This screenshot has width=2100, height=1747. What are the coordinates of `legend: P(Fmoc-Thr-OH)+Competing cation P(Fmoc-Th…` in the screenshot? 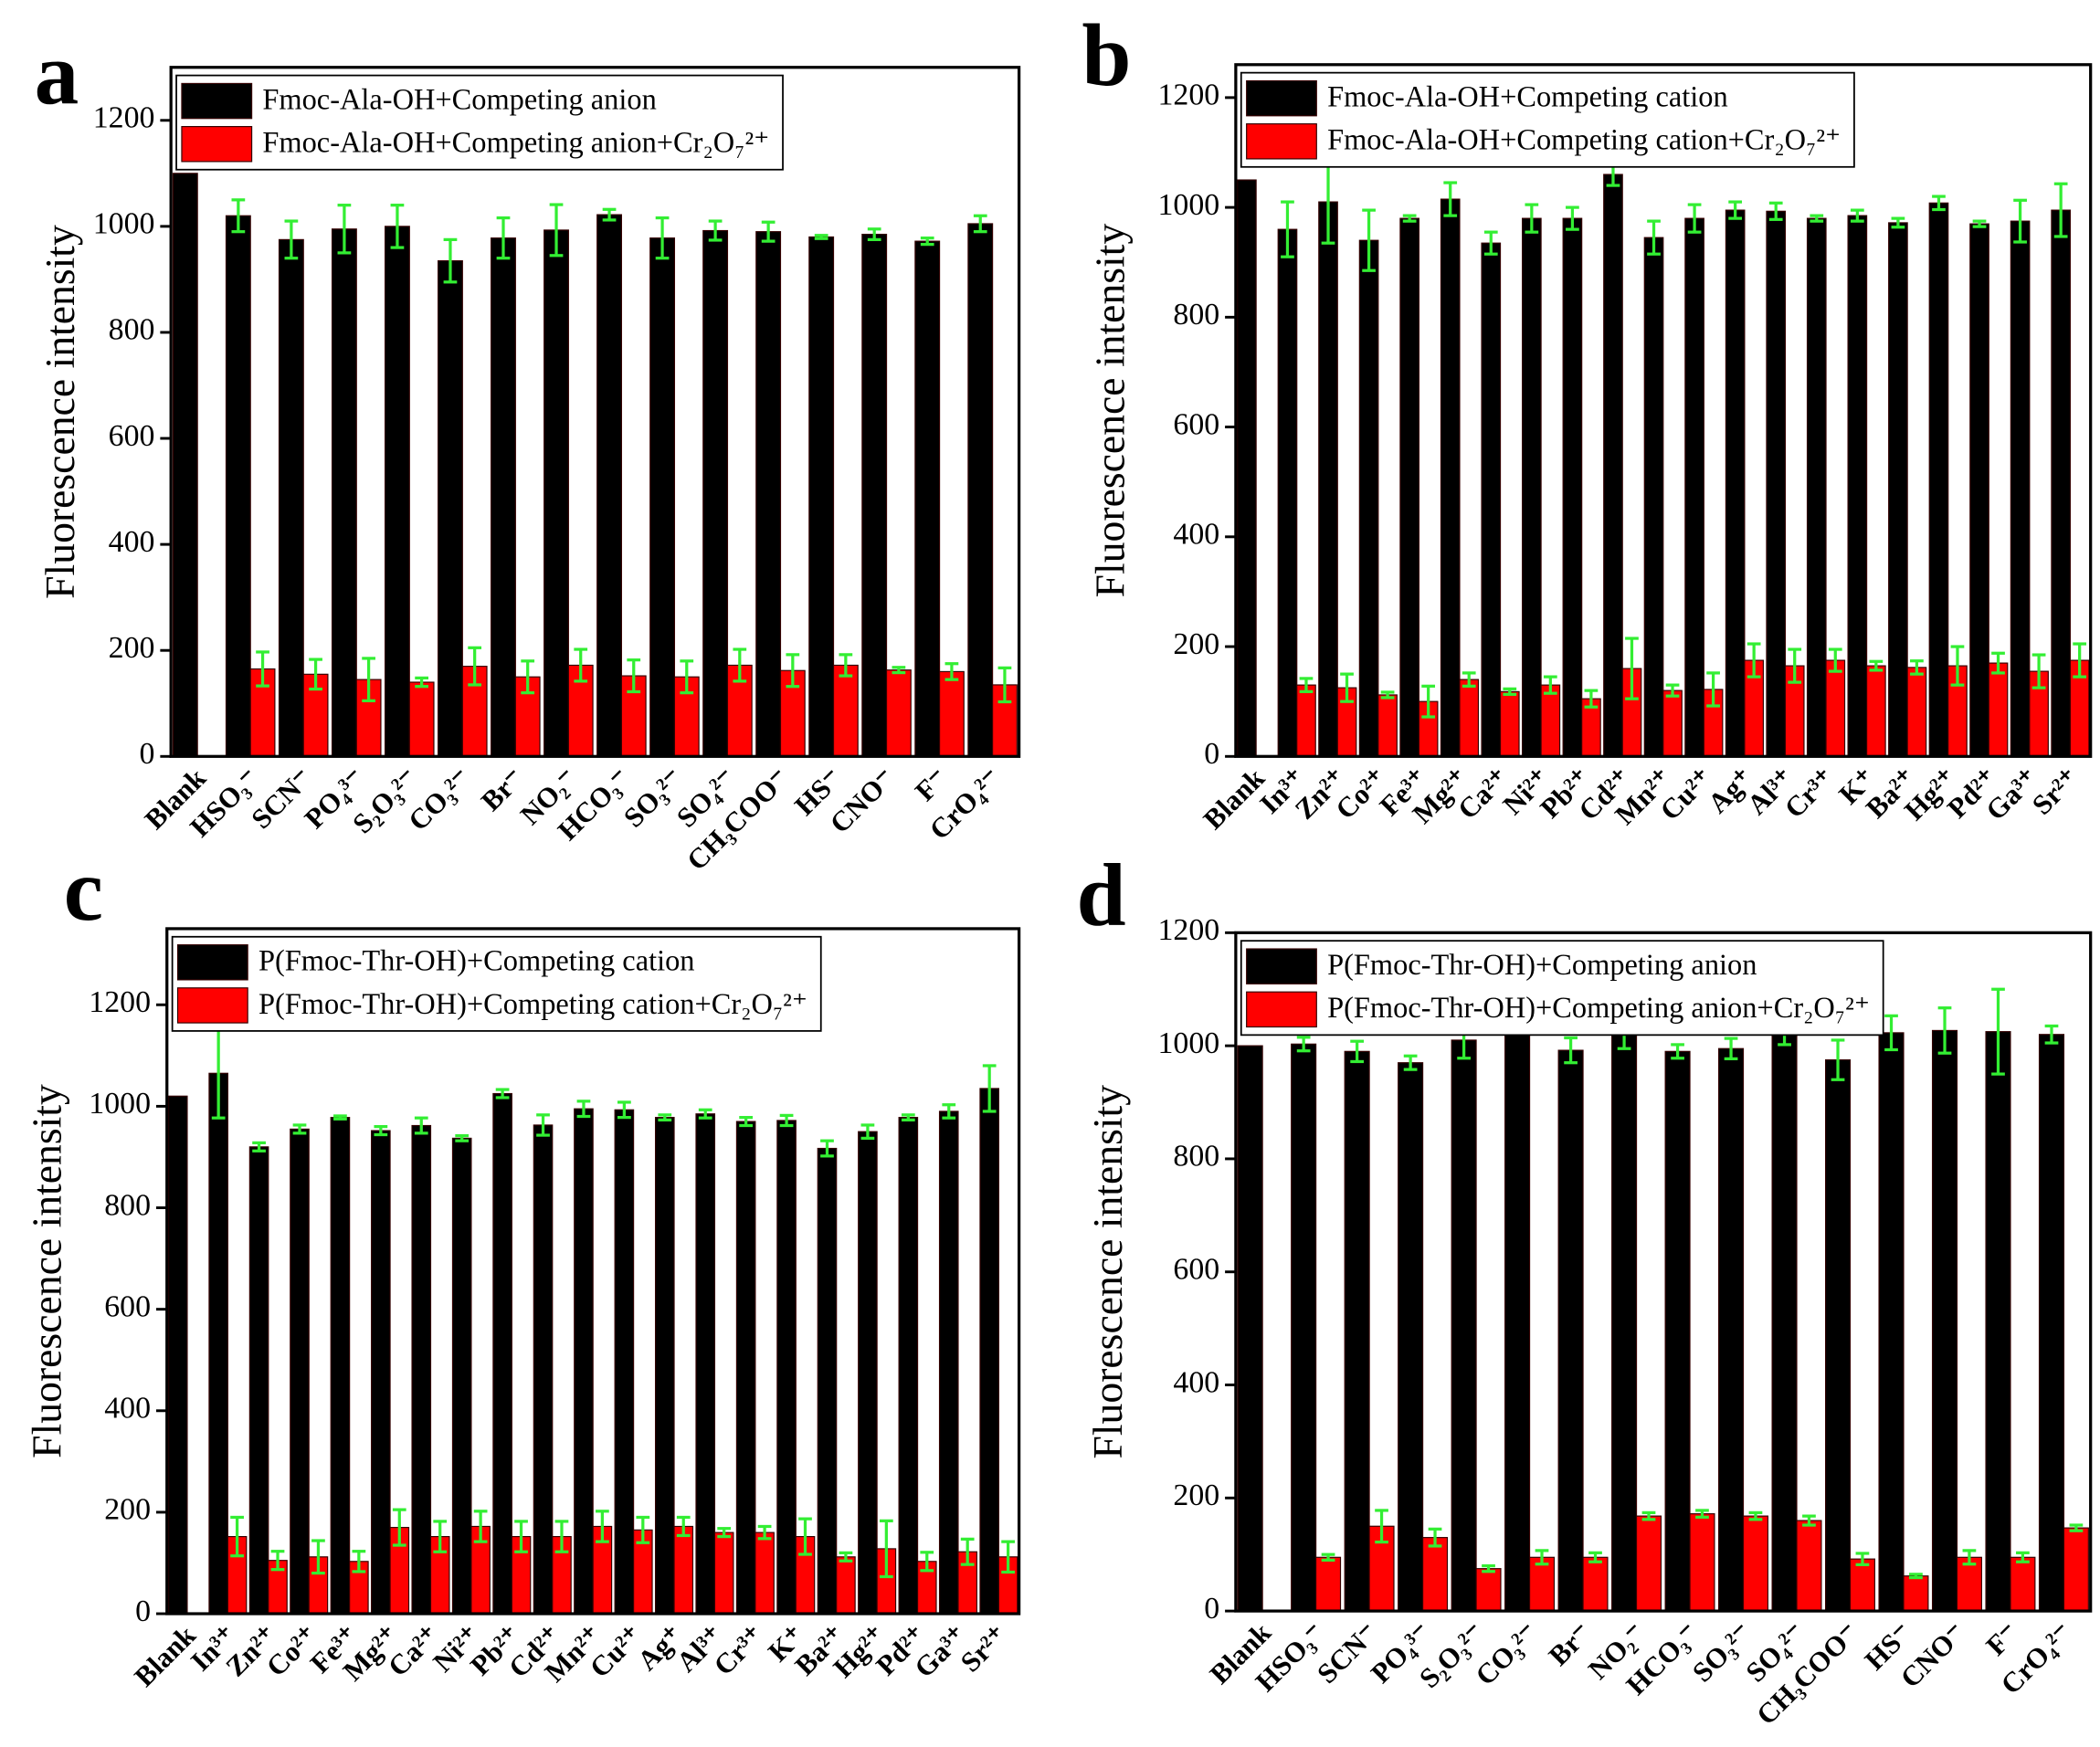 It's located at (496, 983).